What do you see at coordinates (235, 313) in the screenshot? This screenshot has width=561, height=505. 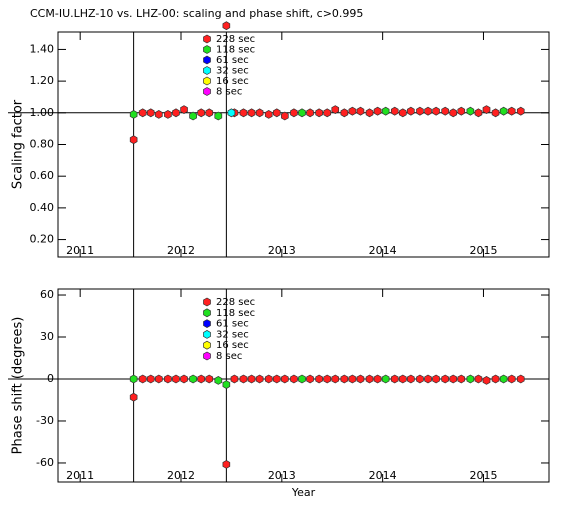 I see `legend-label: 118 sec` at bounding box center [235, 313].